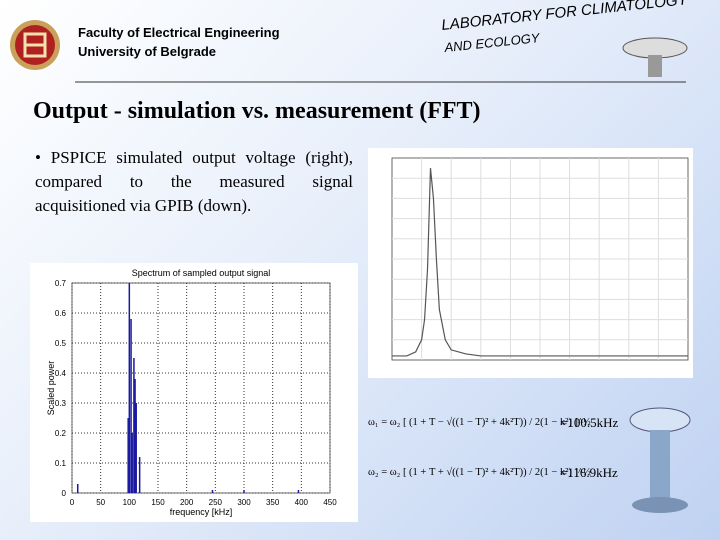 Image resolution: width=720 pixels, height=540 pixels. I want to click on chart-title: Spectrum of sampled output signal, so click(201, 273).